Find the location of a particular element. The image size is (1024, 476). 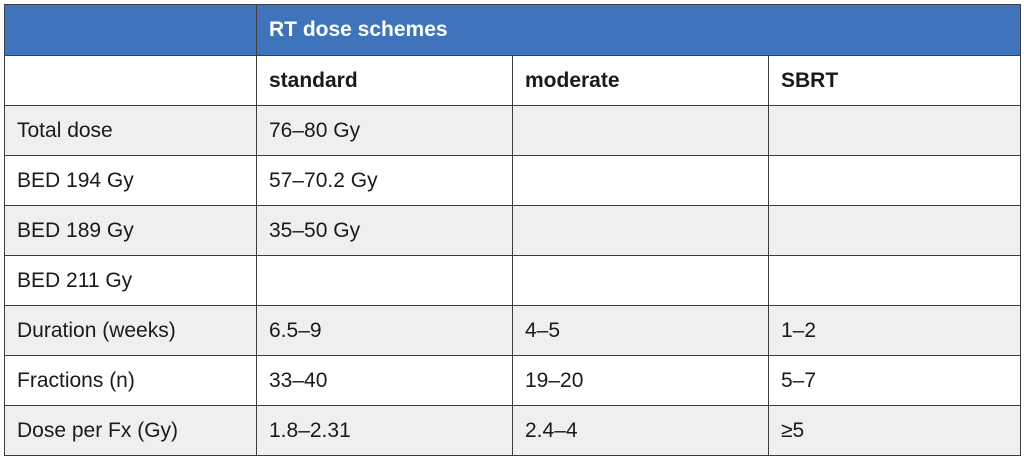

row-label: Duration (weeks) is located at coordinates (130, 330).